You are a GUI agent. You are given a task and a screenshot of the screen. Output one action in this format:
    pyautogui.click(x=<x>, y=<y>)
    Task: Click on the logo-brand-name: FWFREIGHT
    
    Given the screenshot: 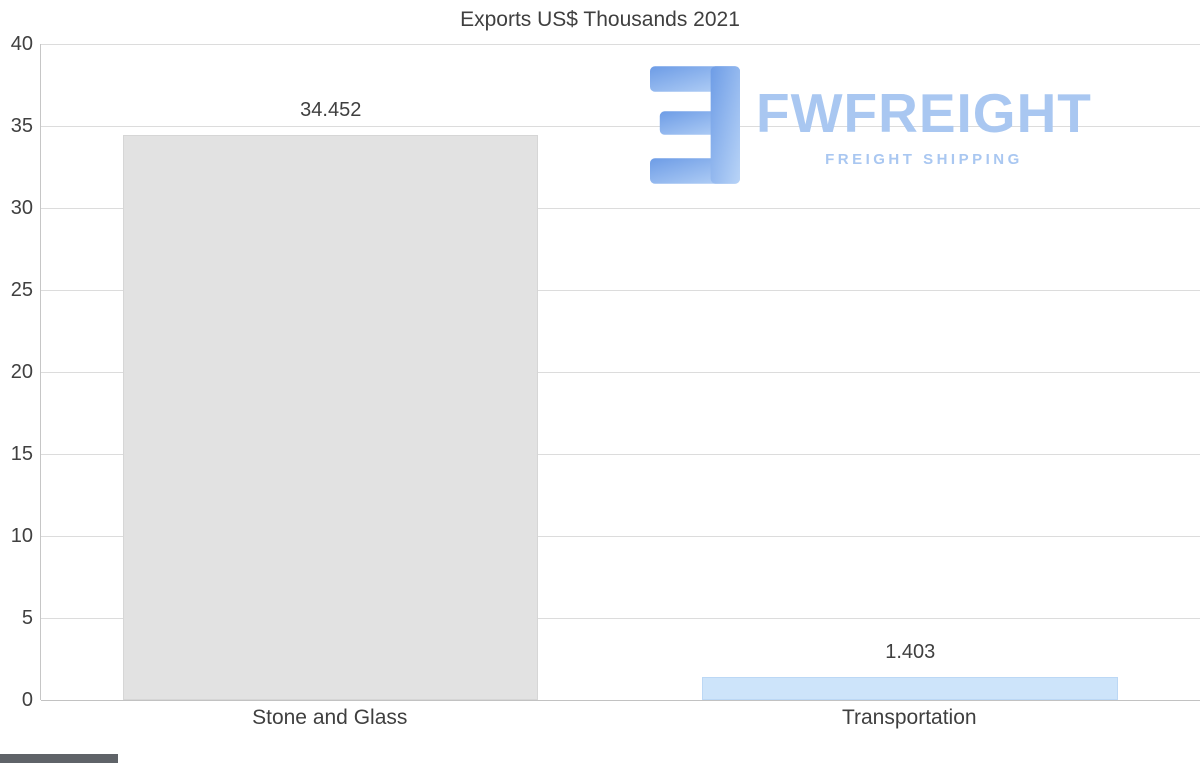 What is the action you would take?
    pyautogui.click(x=924, y=113)
    